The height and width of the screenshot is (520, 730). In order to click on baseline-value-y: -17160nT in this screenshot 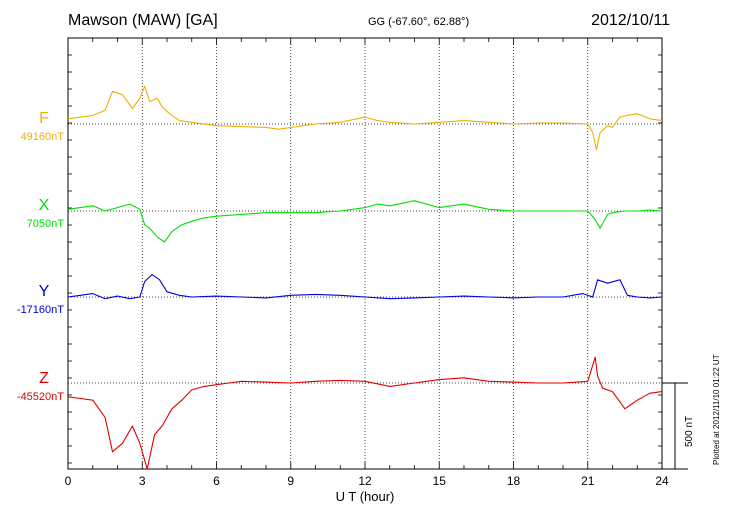, I will do `click(40, 310)`.